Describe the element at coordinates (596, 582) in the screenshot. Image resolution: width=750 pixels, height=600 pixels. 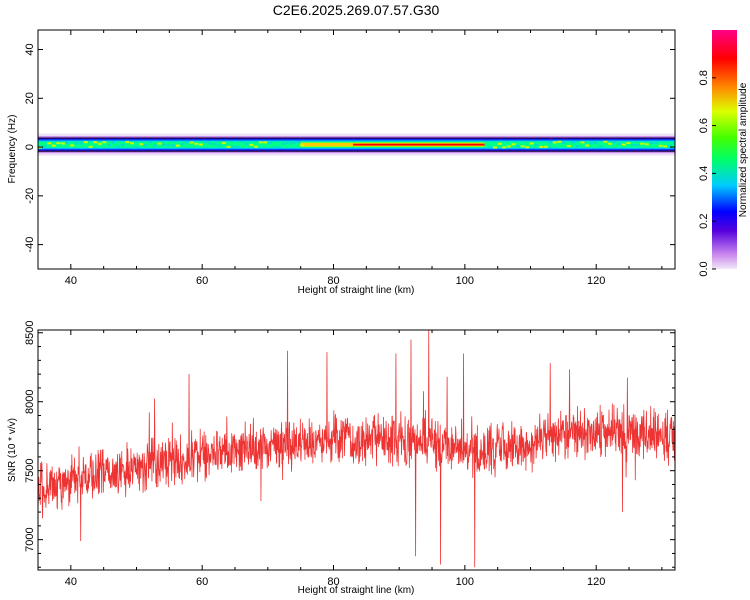
I see `snr-x-tick-label: 120` at that location.